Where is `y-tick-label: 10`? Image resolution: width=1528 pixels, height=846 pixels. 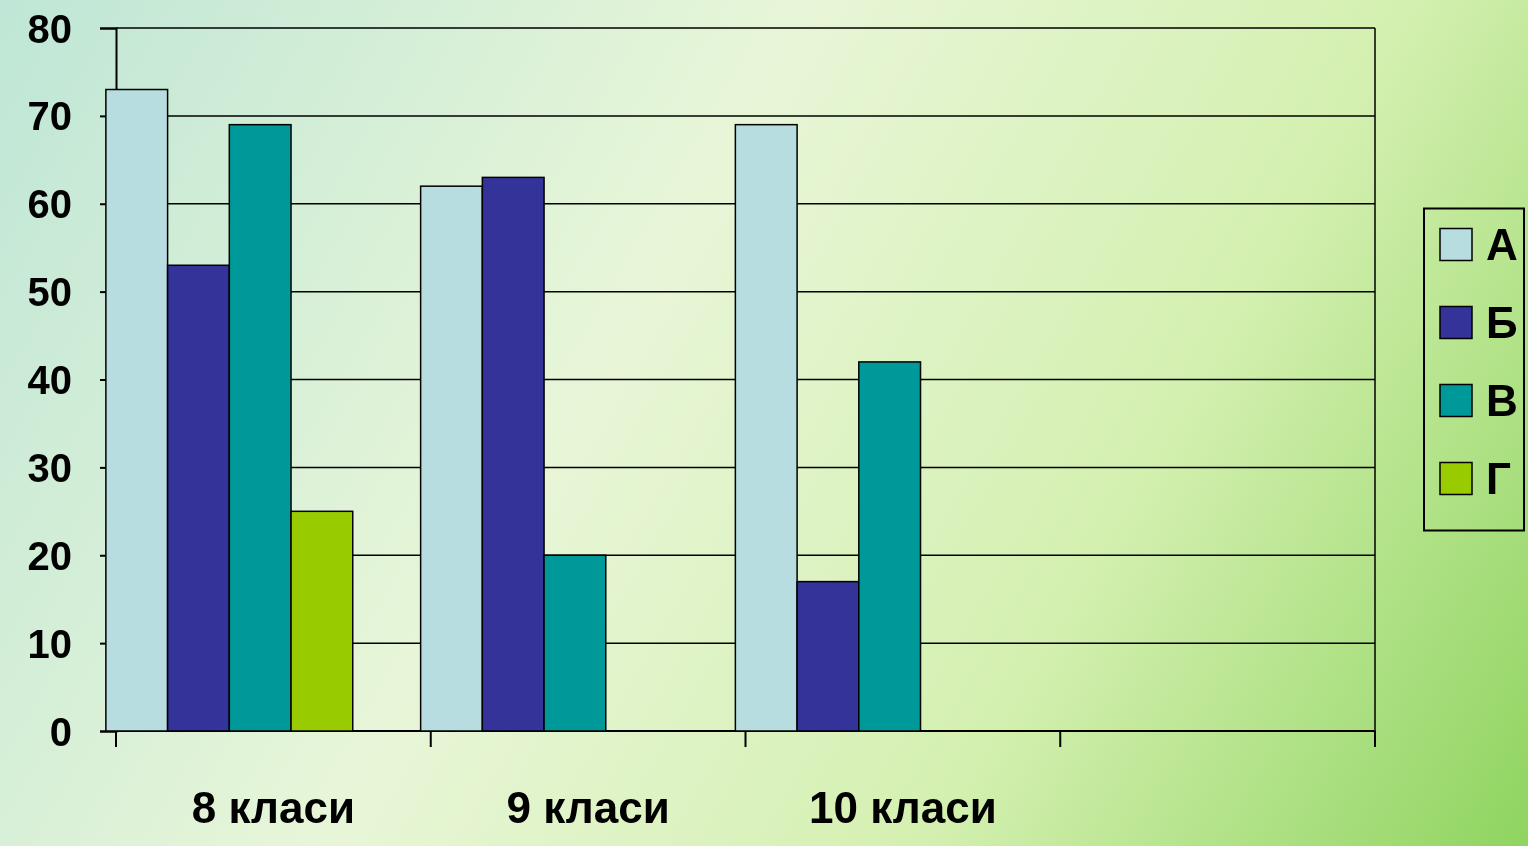 y-tick-label: 10 is located at coordinates (49, 643).